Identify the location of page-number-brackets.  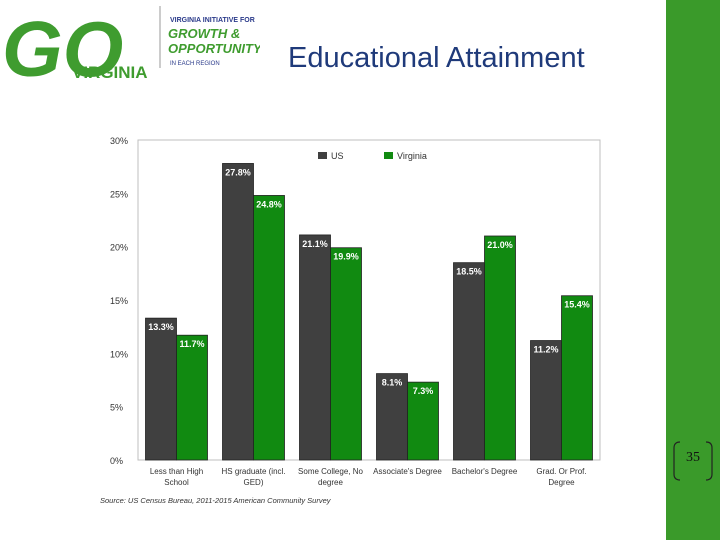
(693, 461).